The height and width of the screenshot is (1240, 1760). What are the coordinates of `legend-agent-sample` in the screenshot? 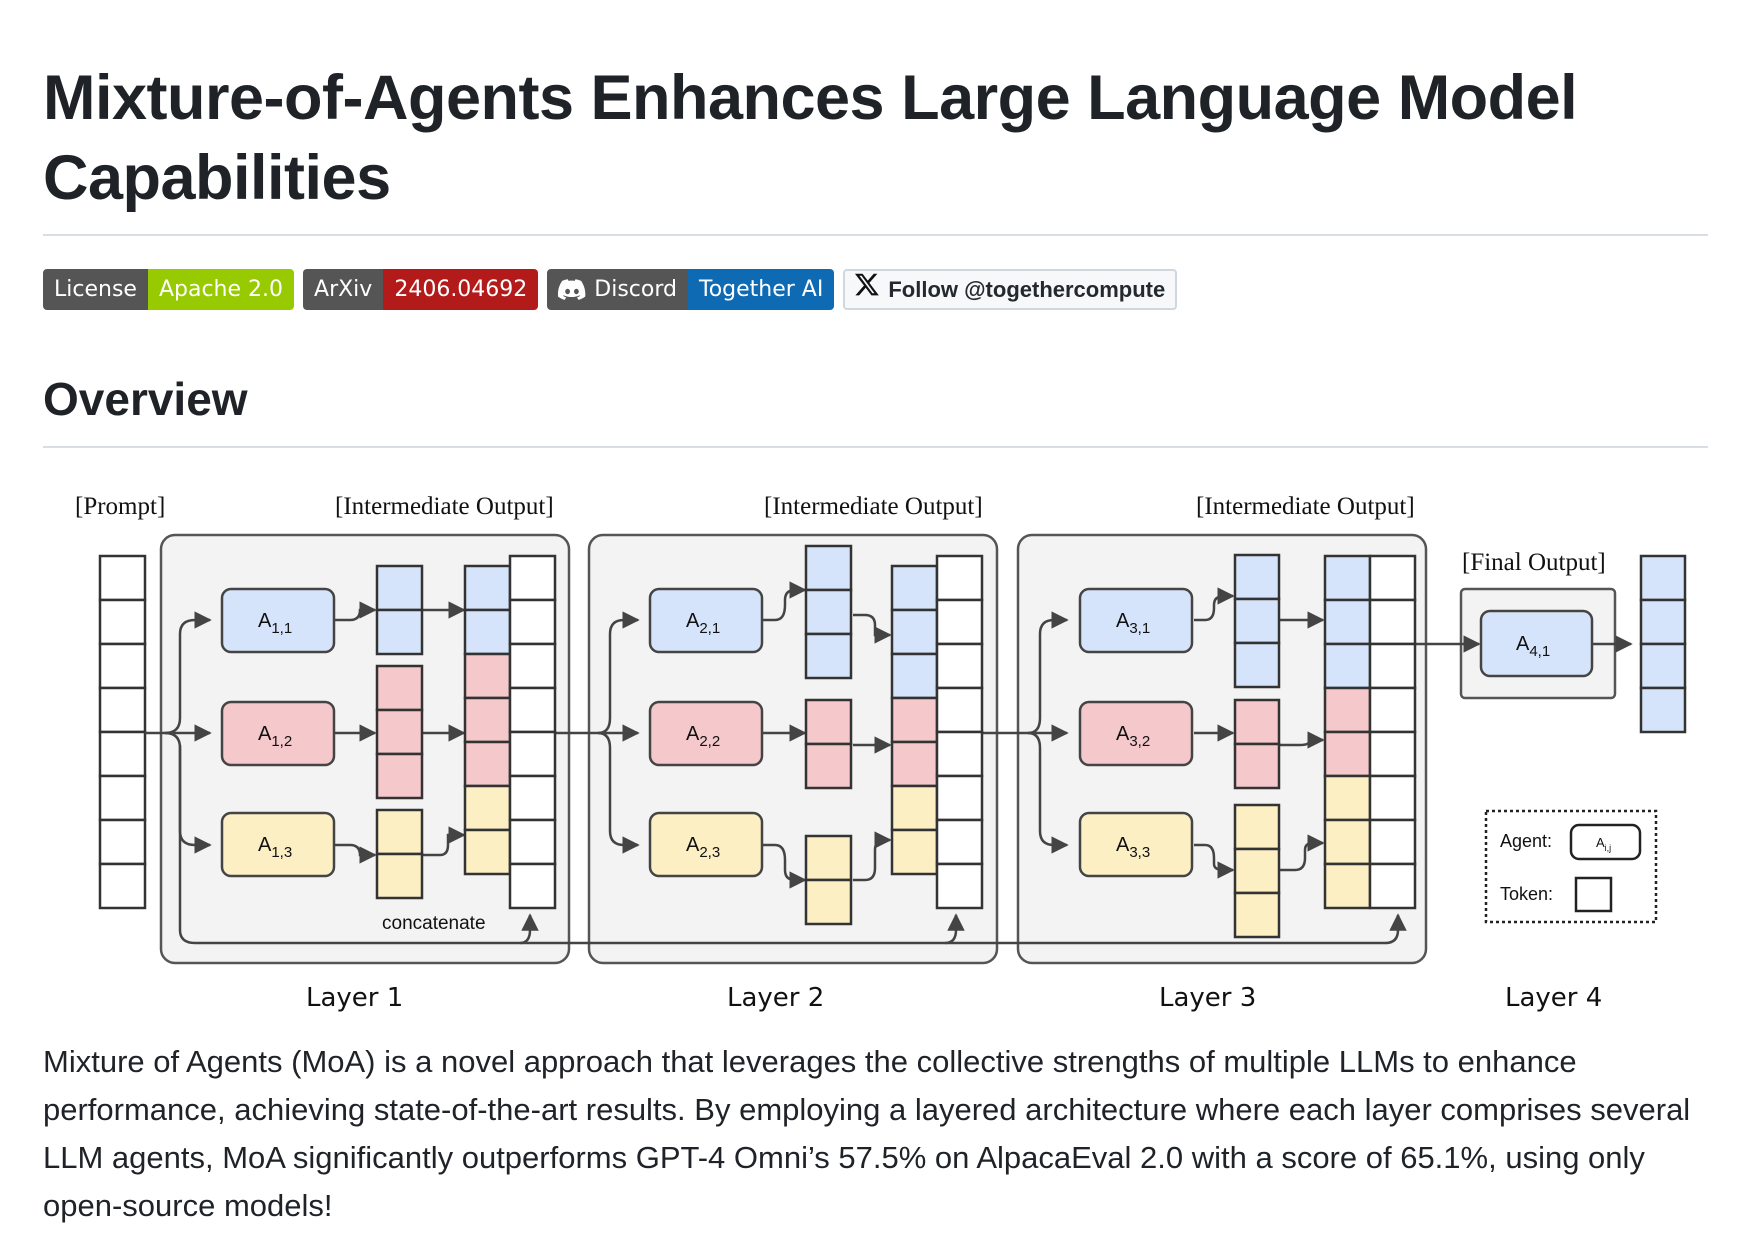 It's located at (1605, 842).